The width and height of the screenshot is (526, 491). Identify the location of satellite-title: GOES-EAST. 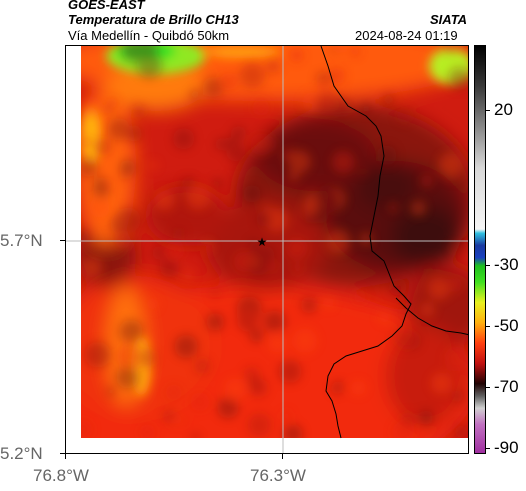
(106, 6).